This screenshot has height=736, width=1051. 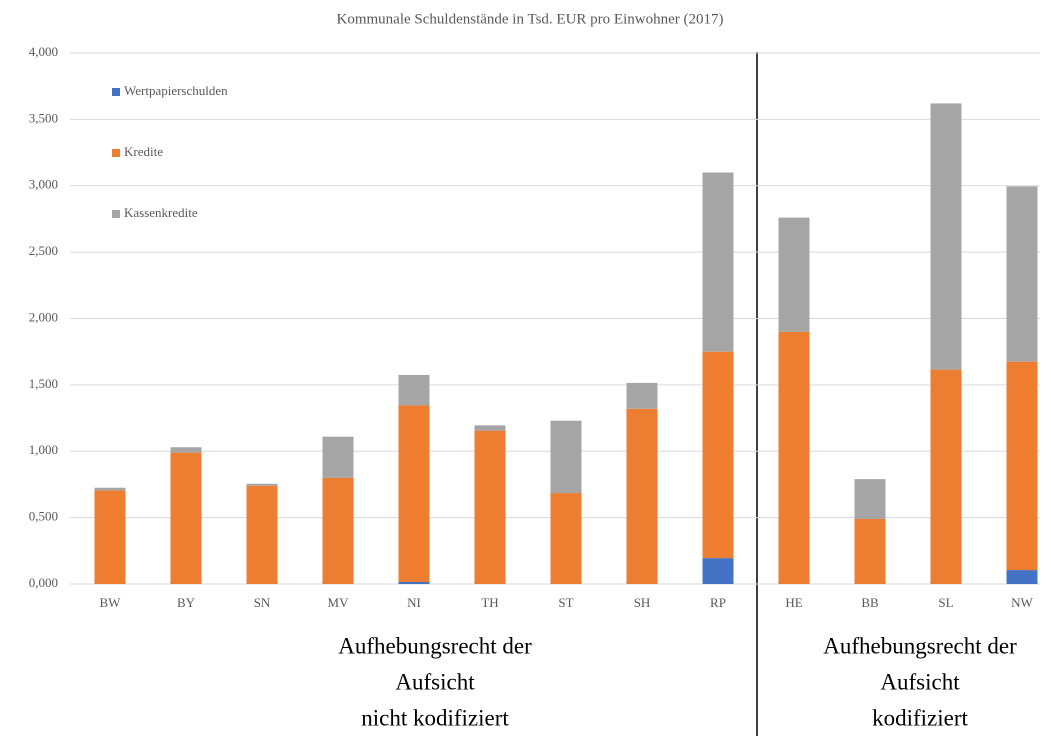 I want to click on legend-label: Kassenkredite, so click(x=161, y=212).